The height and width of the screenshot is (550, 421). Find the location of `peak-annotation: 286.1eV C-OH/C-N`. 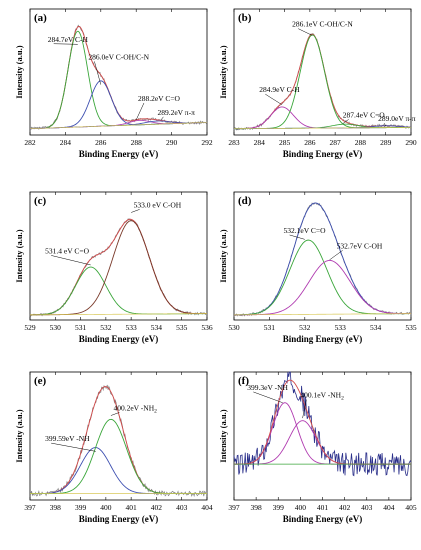

peak-annotation: 286.1eV C-OH/C-N is located at coordinates (322, 24).